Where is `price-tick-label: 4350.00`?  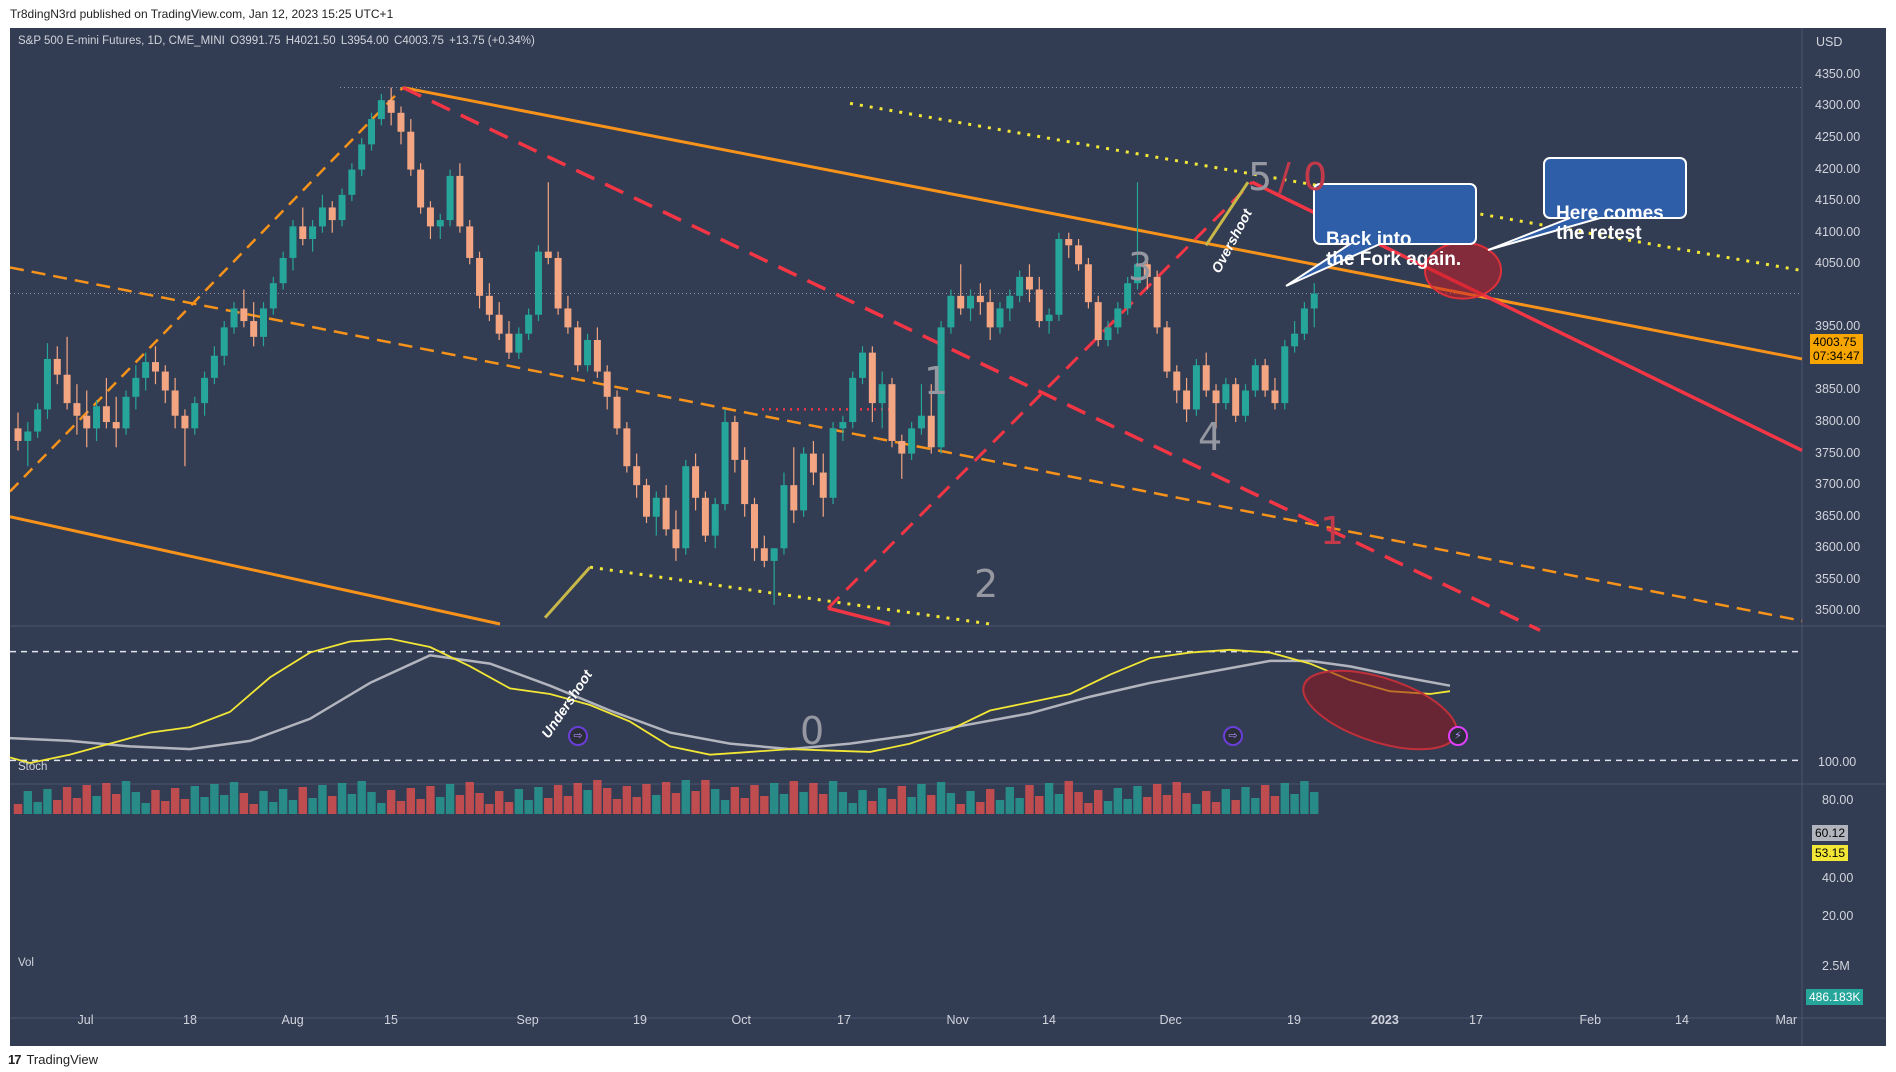
price-tick-label: 4350.00 is located at coordinates (1838, 73).